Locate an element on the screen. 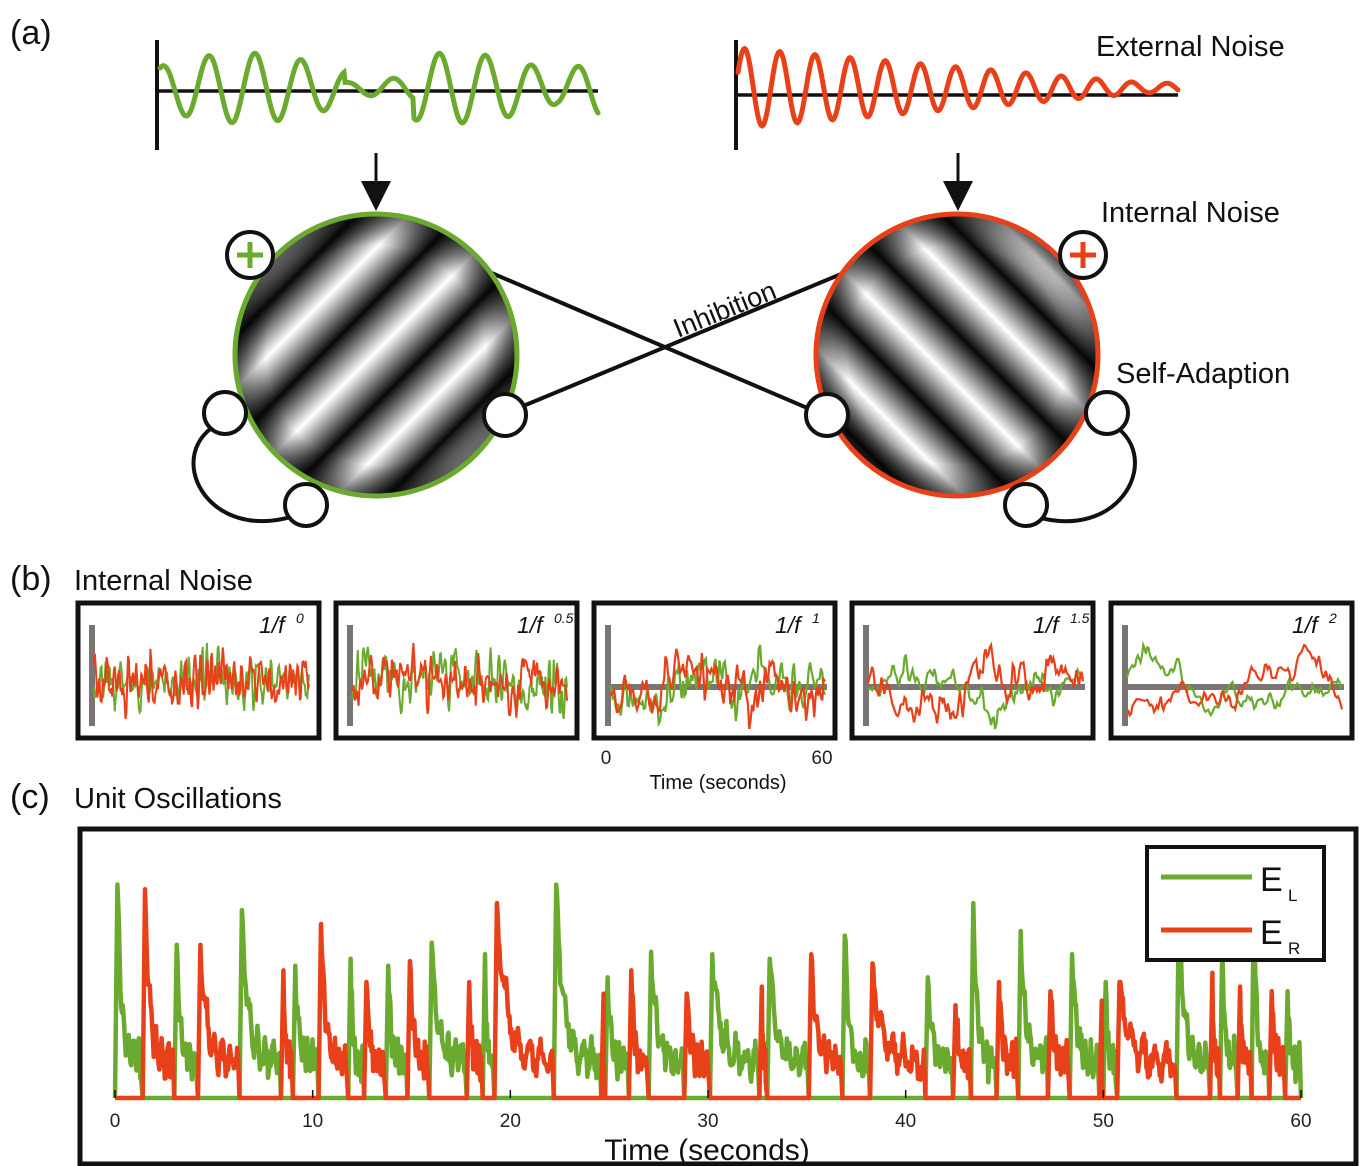 Image resolution: width=1366 pixels, height=1166 pixels. oscillation-xlabel: Time (seconds) is located at coordinates (707, 1150).